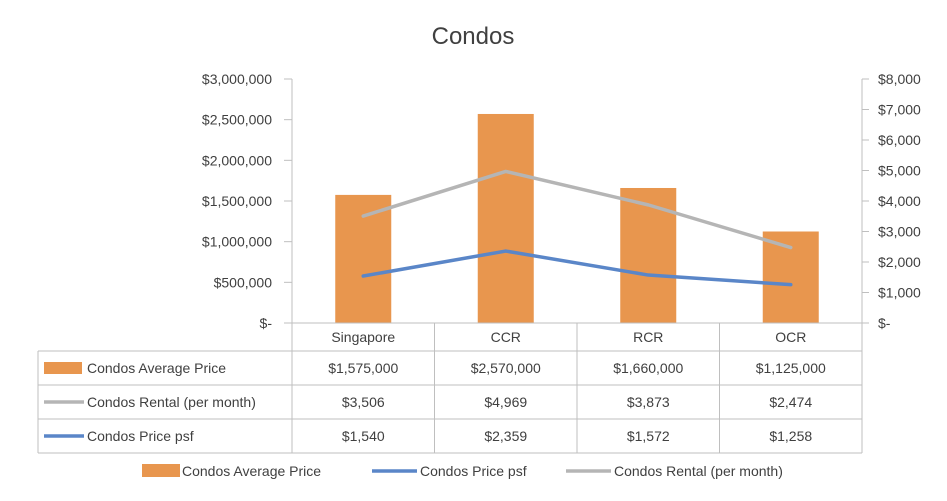 Image resolution: width=947 pixels, height=501 pixels. What do you see at coordinates (790, 337) in the screenshot?
I see `x-tick-label: OCR` at bounding box center [790, 337].